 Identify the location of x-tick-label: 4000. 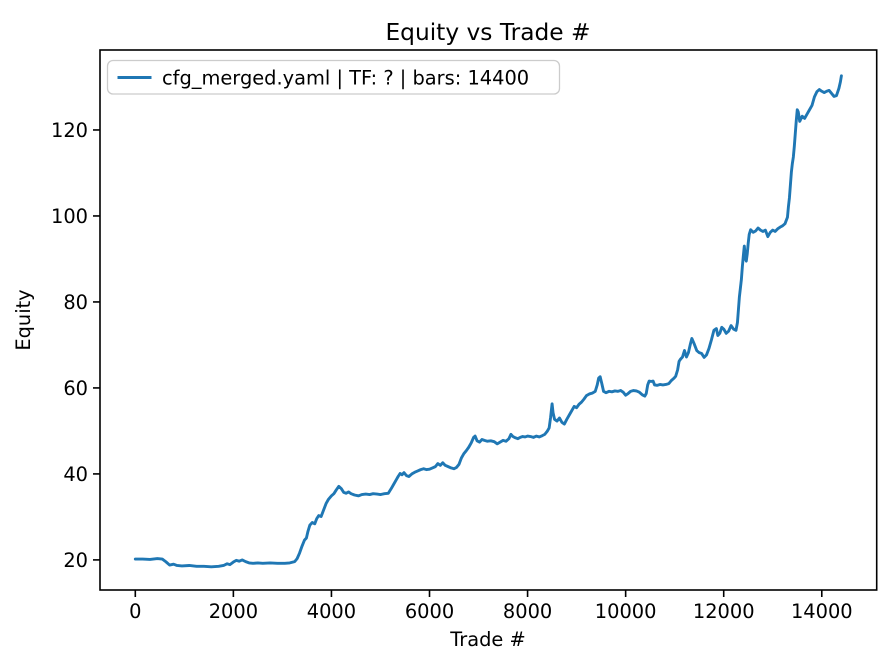
(331, 611).